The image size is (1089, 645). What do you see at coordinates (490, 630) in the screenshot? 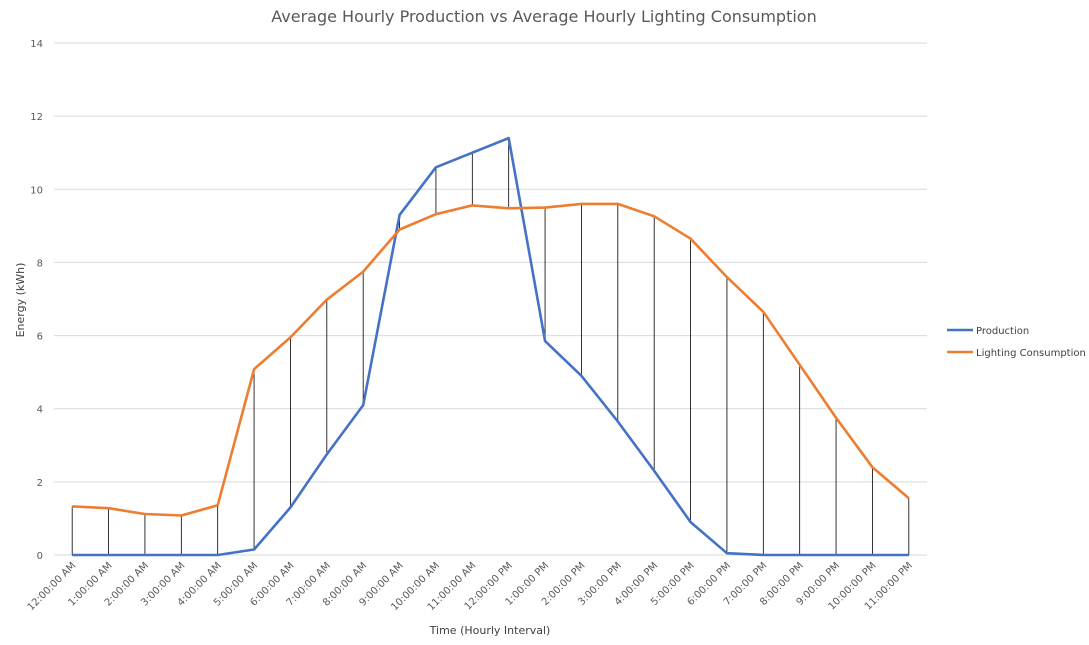
I see `x-axis-label: Time (Hourly Interval)` at bounding box center [490, 630].